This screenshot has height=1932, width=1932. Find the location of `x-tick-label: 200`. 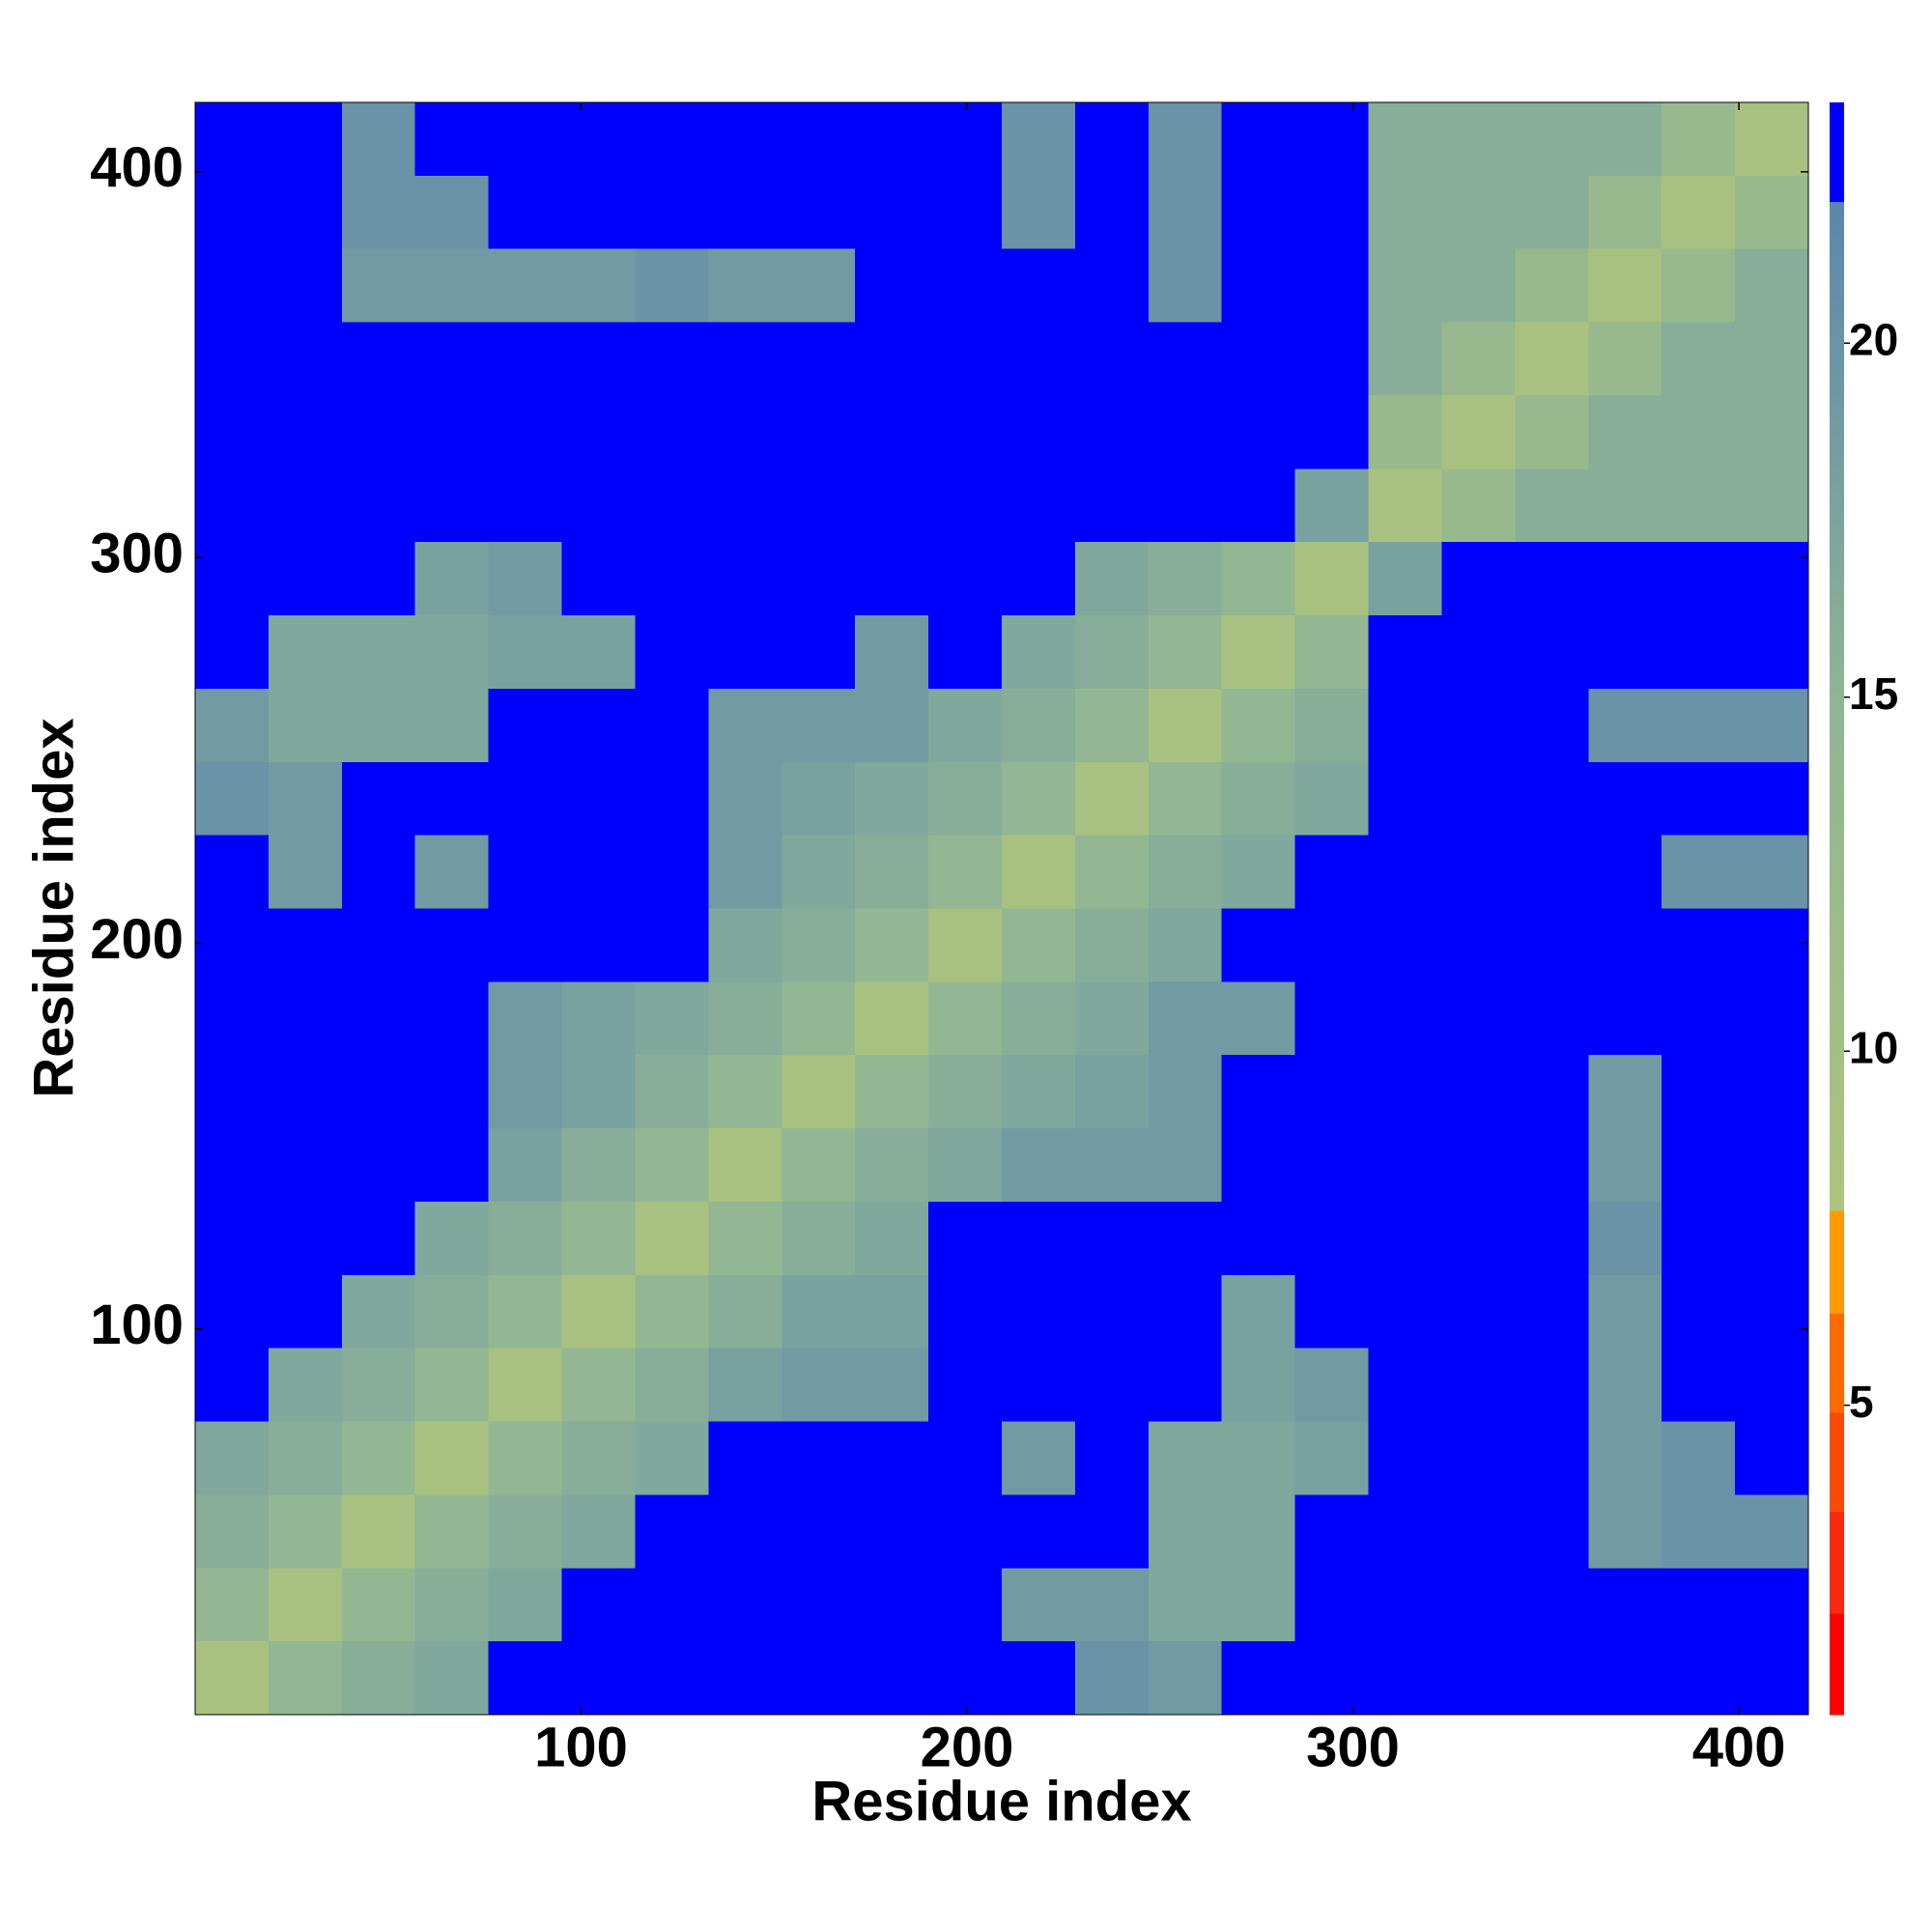

x-tick-label: 200 is located at coordinates (967, 1747).